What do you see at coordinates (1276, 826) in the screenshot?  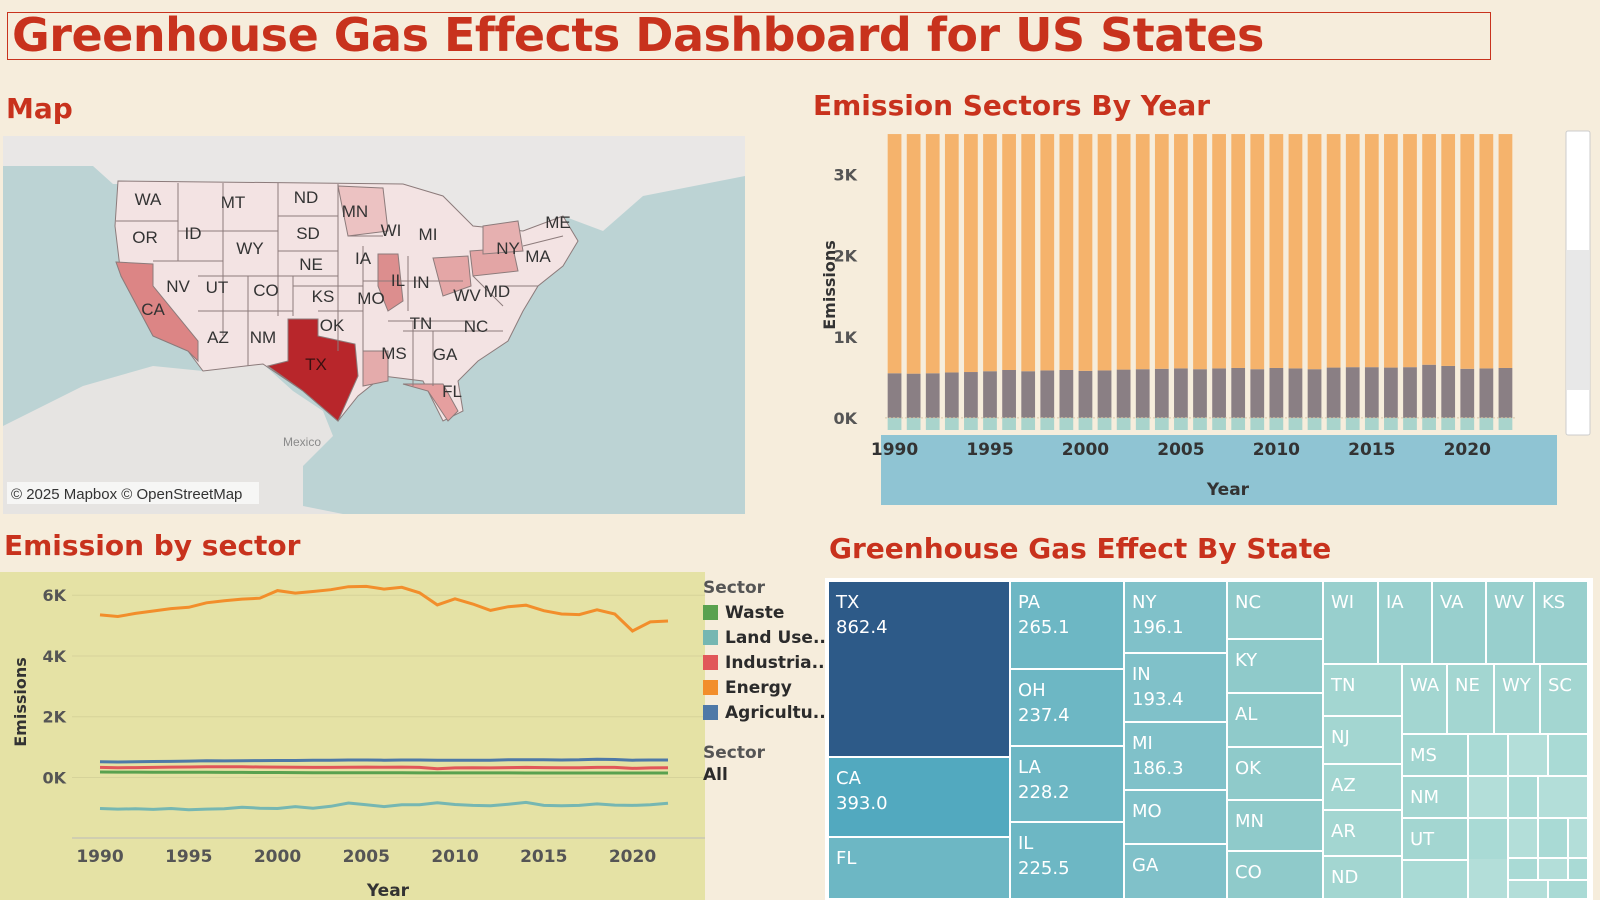 I see `treemap-cell-mn: MN` at bounding box center [1276, 826].